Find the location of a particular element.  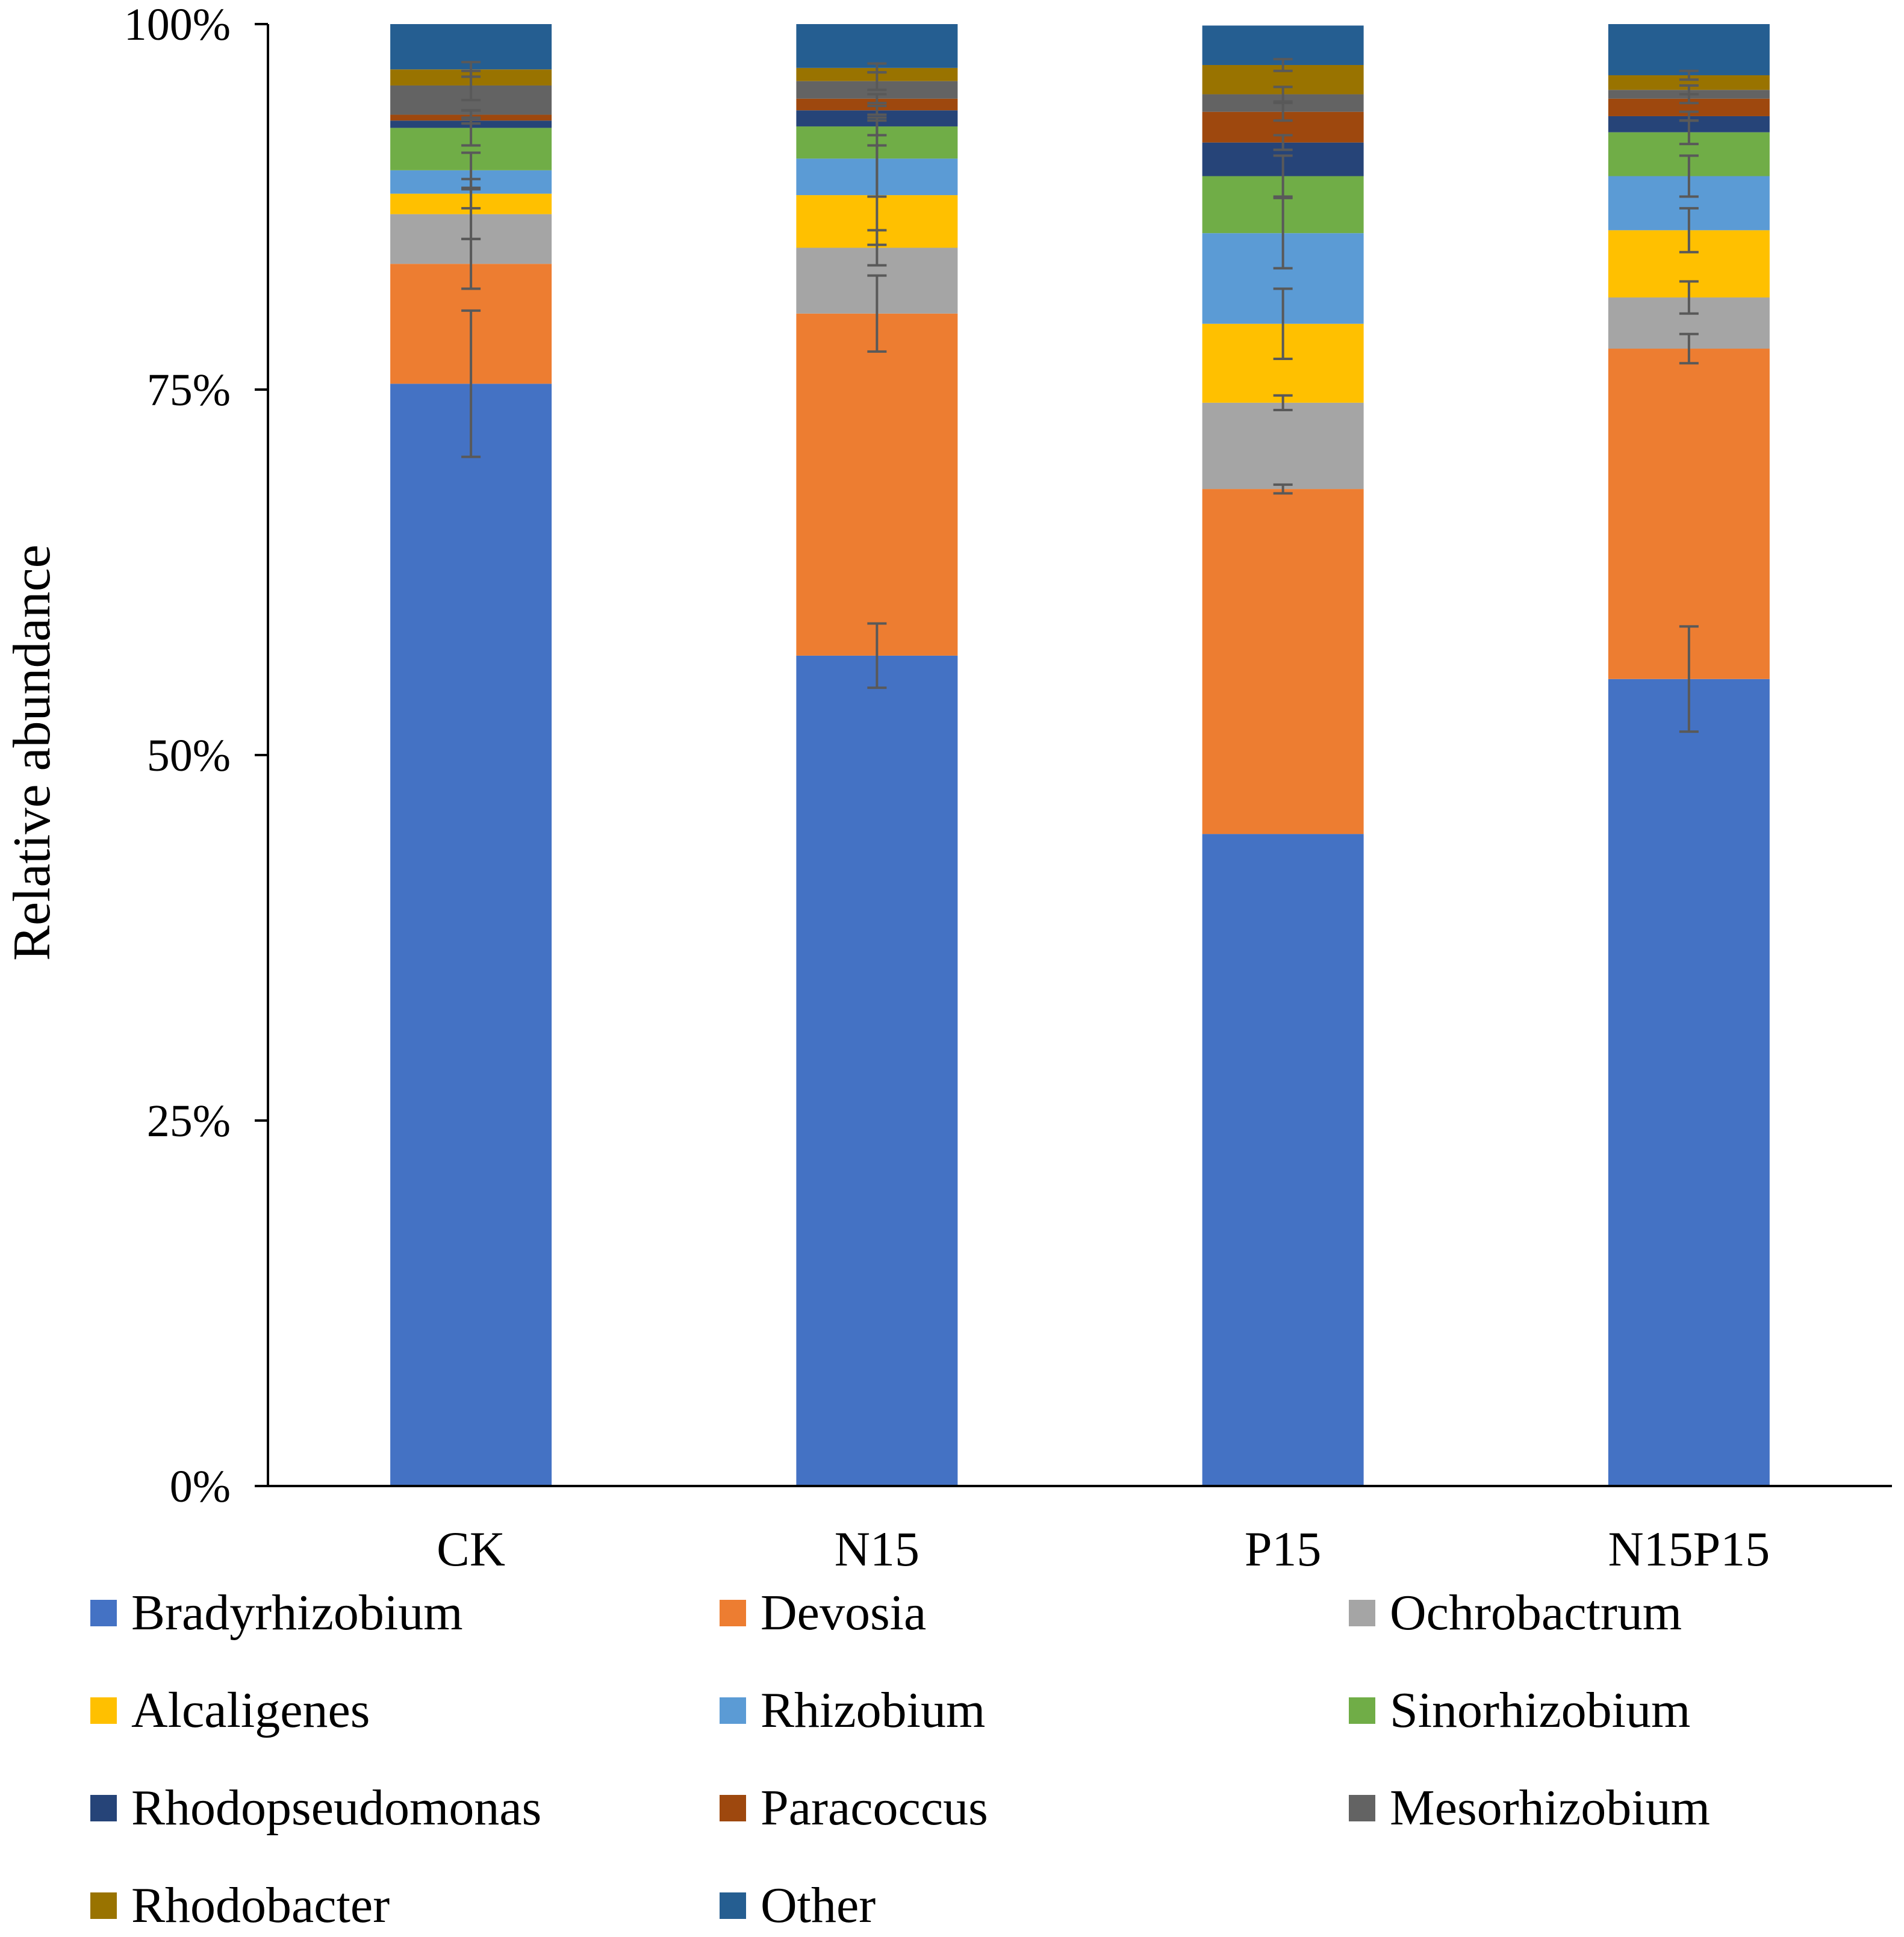

legend-item-other: Other is located at coordinates (798, 1905).